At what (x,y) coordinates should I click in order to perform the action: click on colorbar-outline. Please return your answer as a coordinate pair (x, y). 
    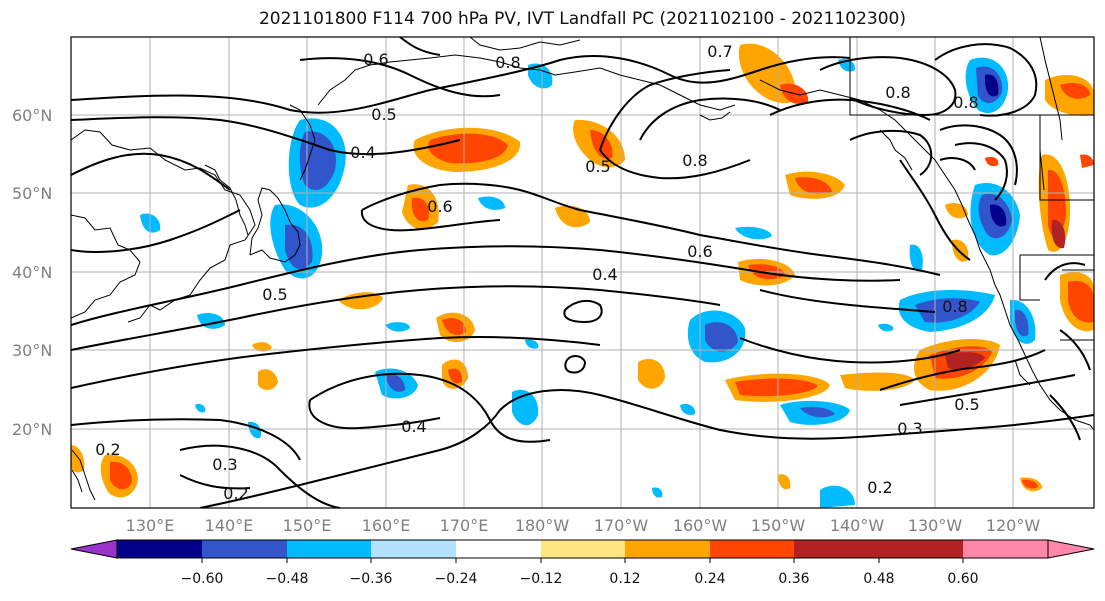
    Looking at the image, I should click on (582, 549).